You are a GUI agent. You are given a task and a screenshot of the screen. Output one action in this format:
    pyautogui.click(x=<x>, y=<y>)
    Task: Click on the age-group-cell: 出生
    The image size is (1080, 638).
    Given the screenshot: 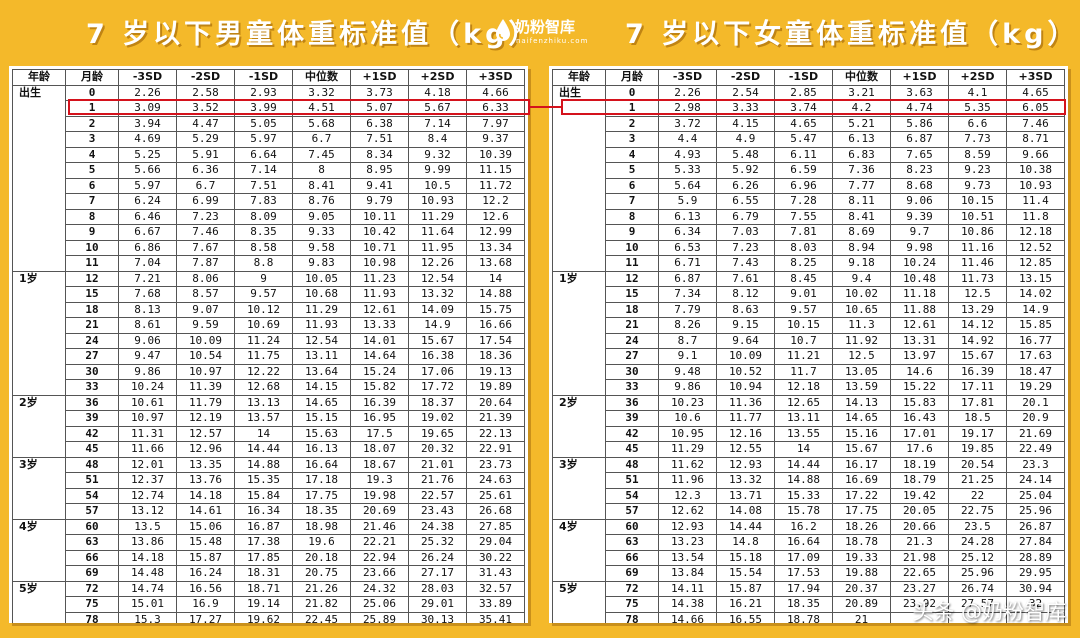 What is the action you would take?
    pyautogui.click(x=39, y=92)
    